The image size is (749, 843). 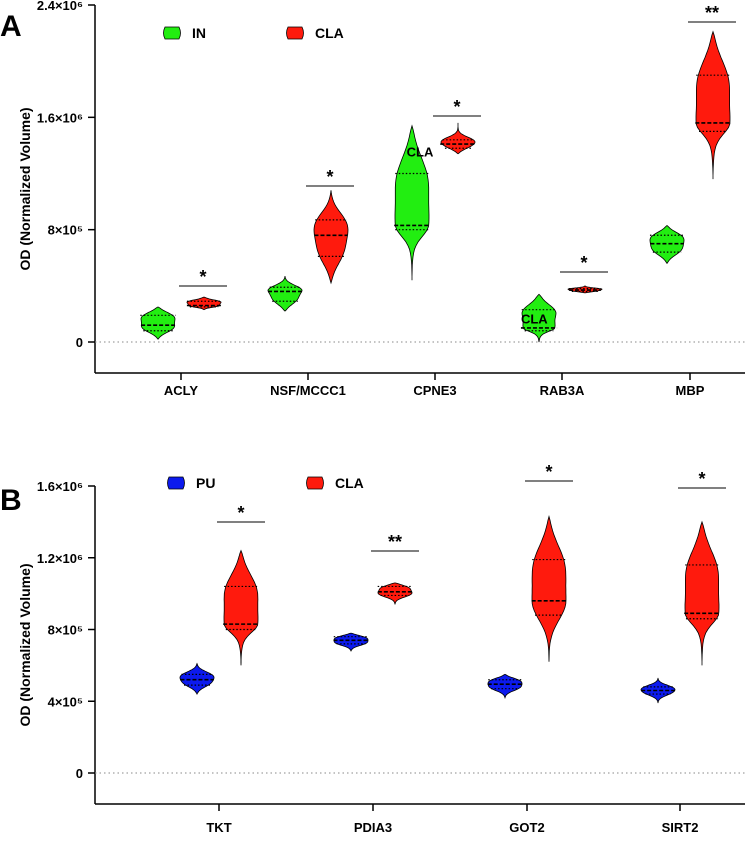 I want to click on y-tick-label: 2.4×10⁶, so click(x=60, y=6).